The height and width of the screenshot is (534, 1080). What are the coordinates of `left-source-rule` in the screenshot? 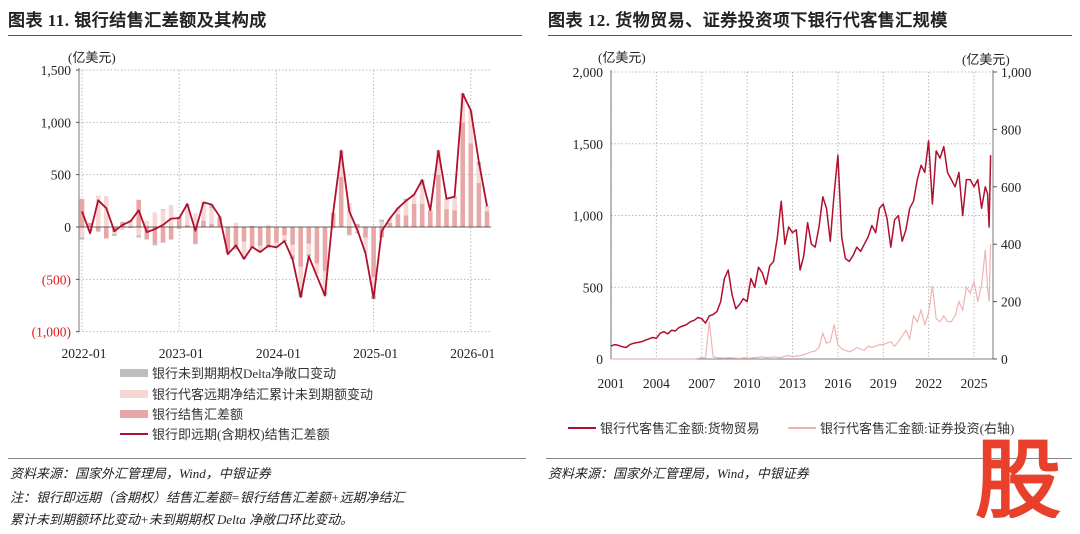 It's located at (267, 458).